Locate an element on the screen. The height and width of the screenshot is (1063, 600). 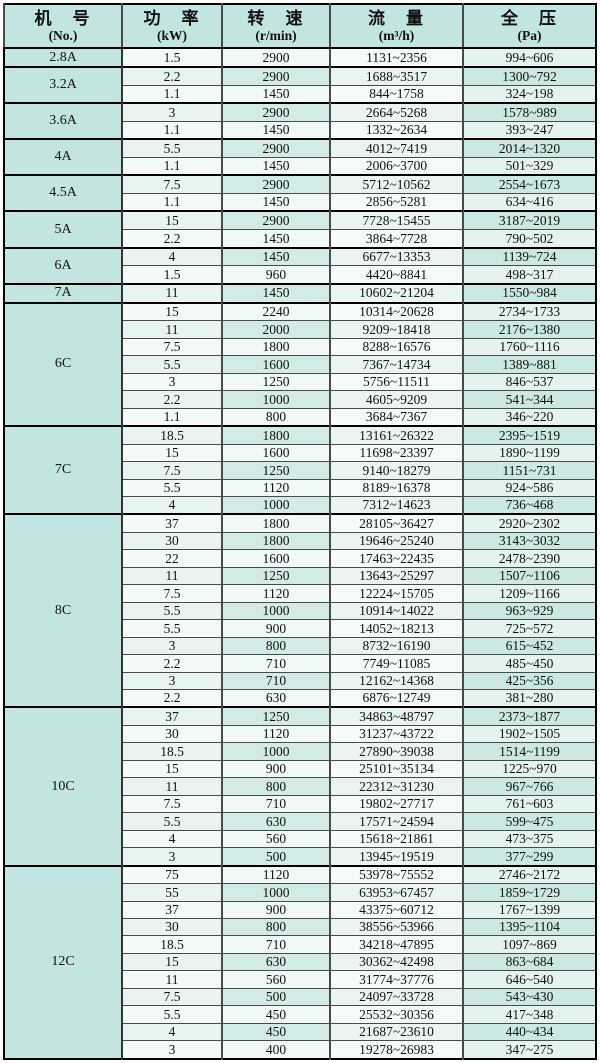
table-row: 3 400 19278~26983 347~275 is located at coordinates (300, 1050).